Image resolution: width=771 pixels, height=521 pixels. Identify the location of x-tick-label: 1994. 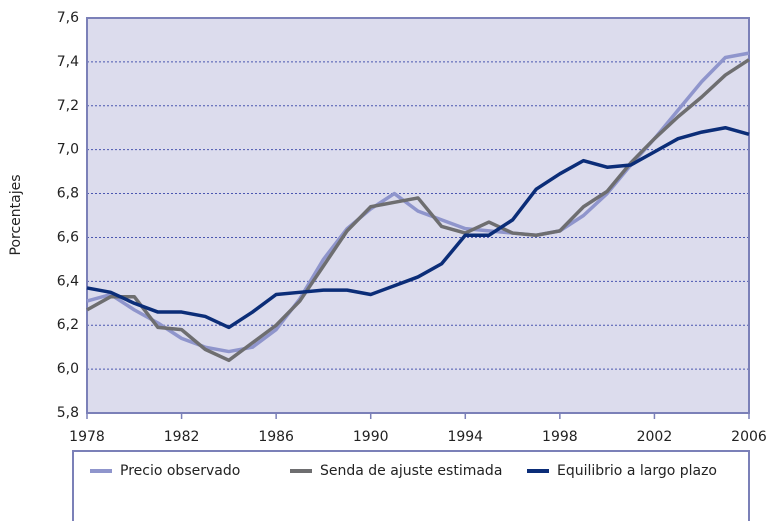
(465, 437).